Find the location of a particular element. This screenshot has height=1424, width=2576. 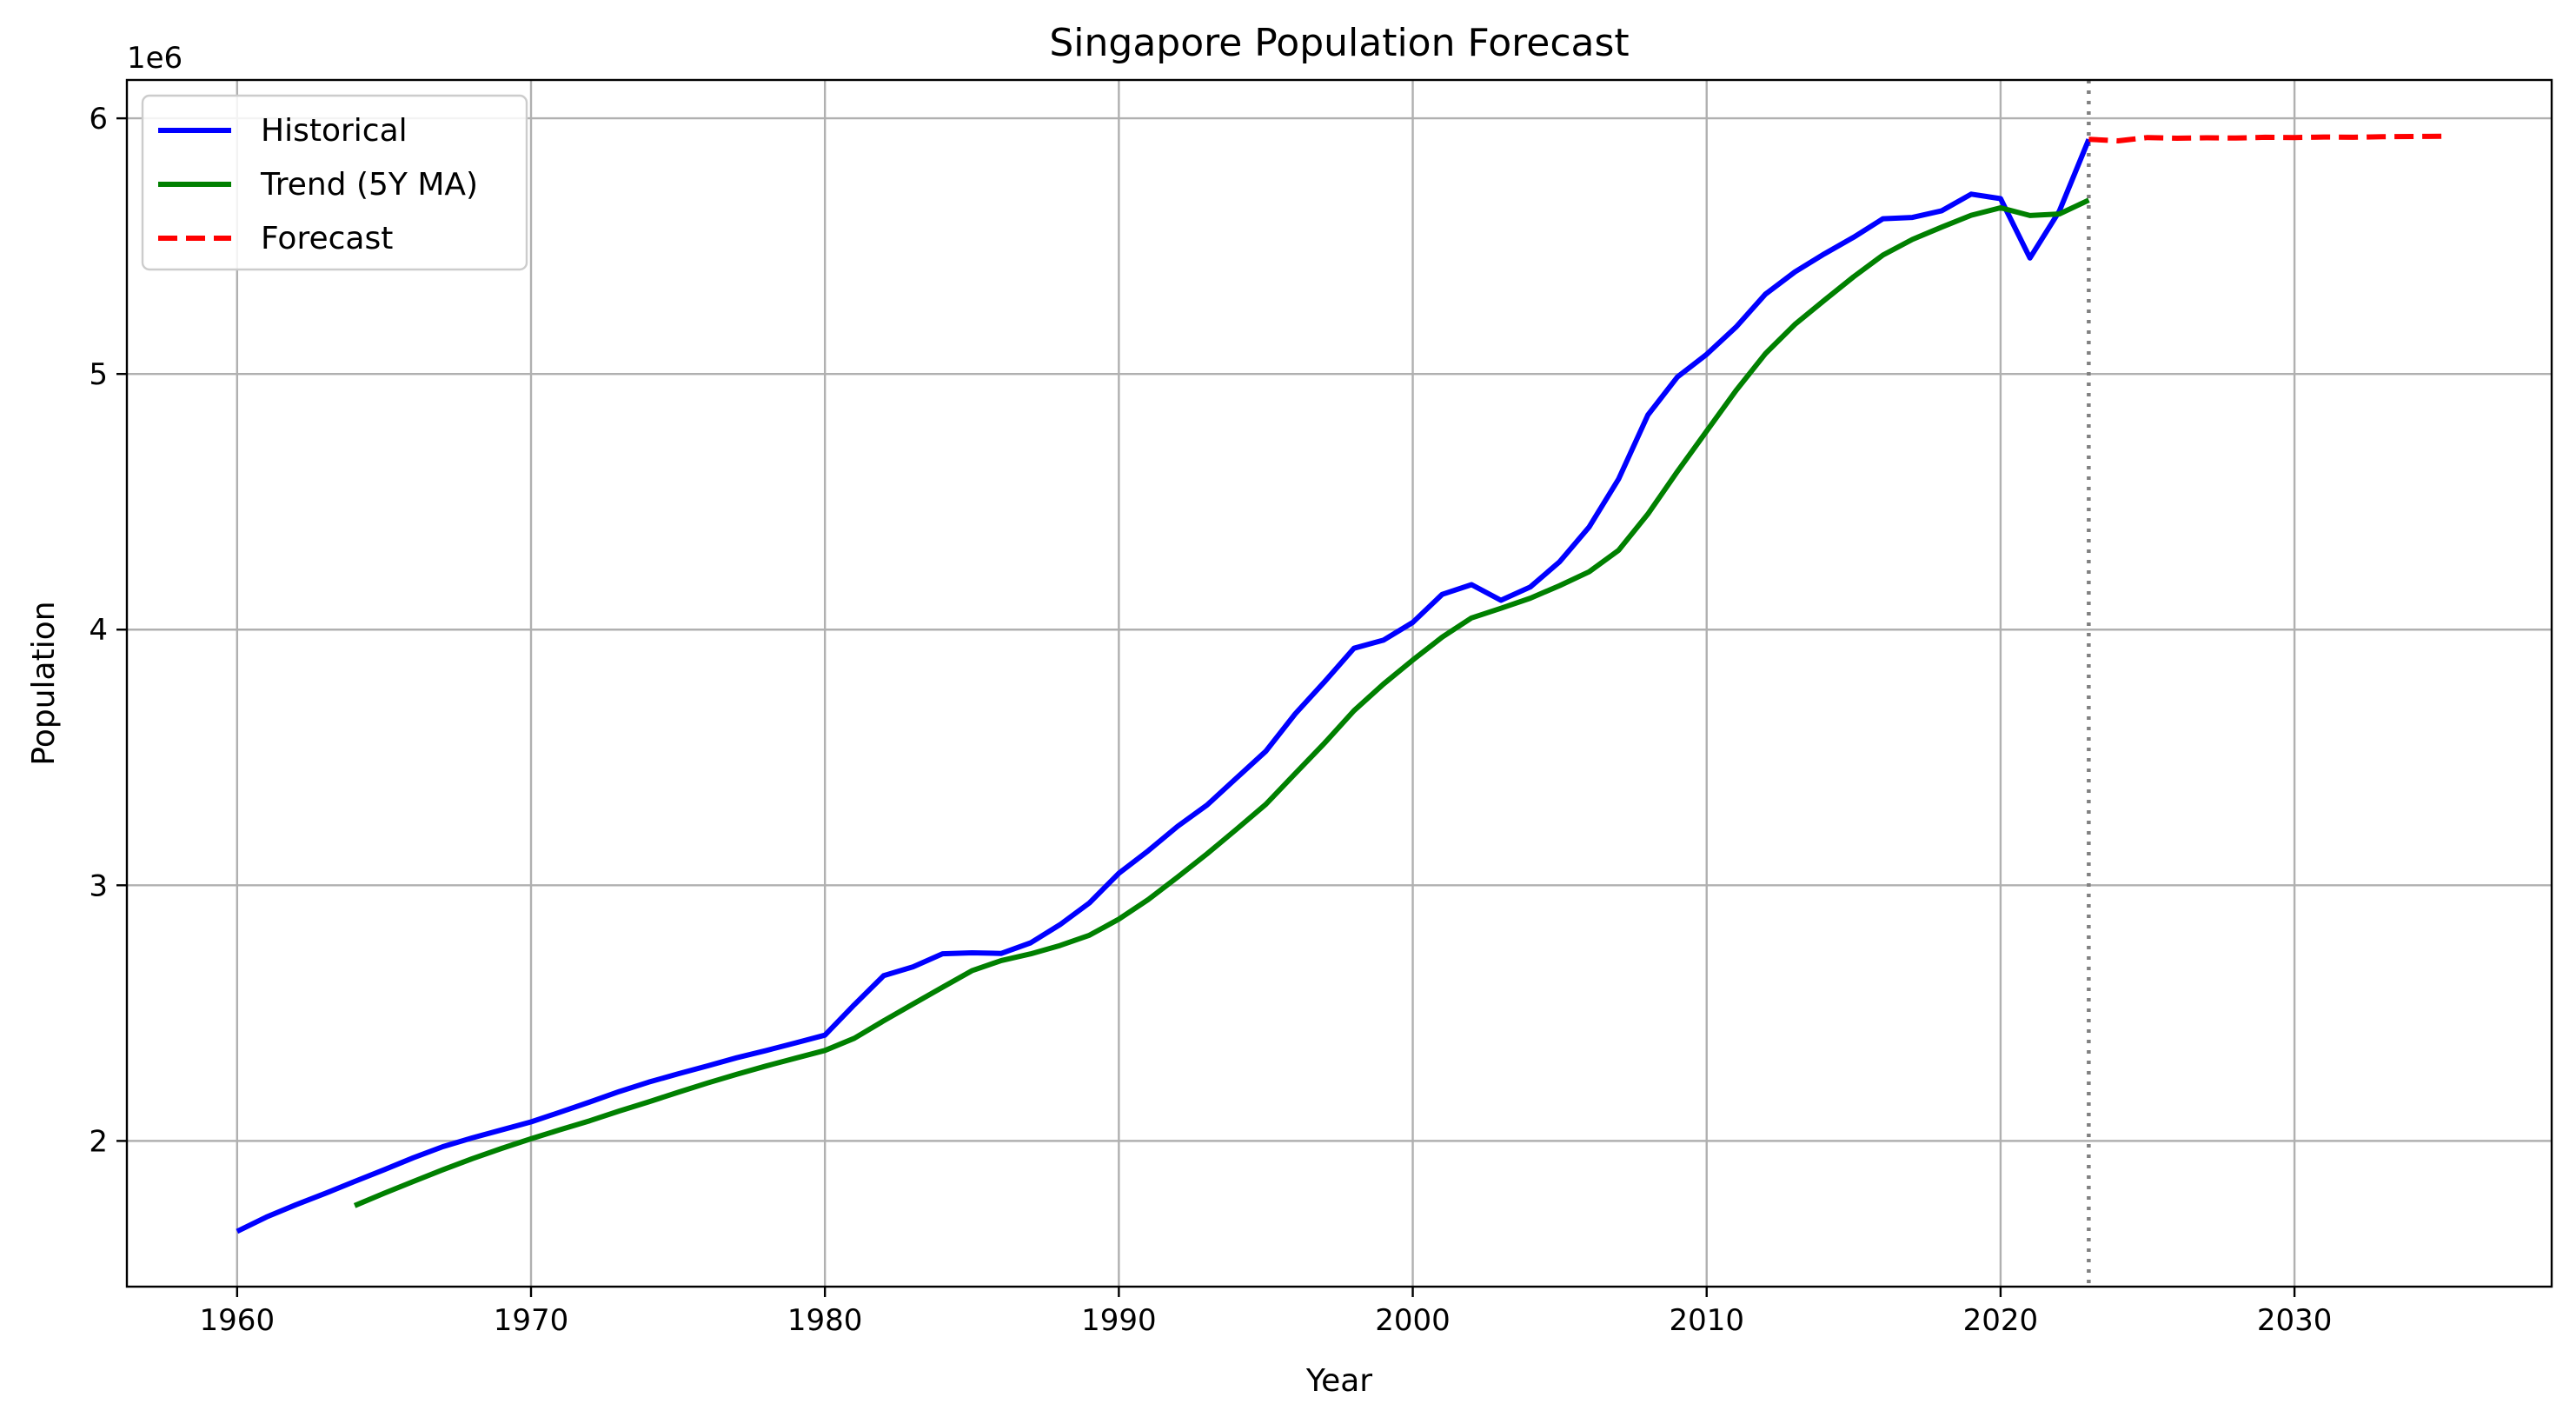

x-tick-label: 1960 is located at coordinates (238, 1320).